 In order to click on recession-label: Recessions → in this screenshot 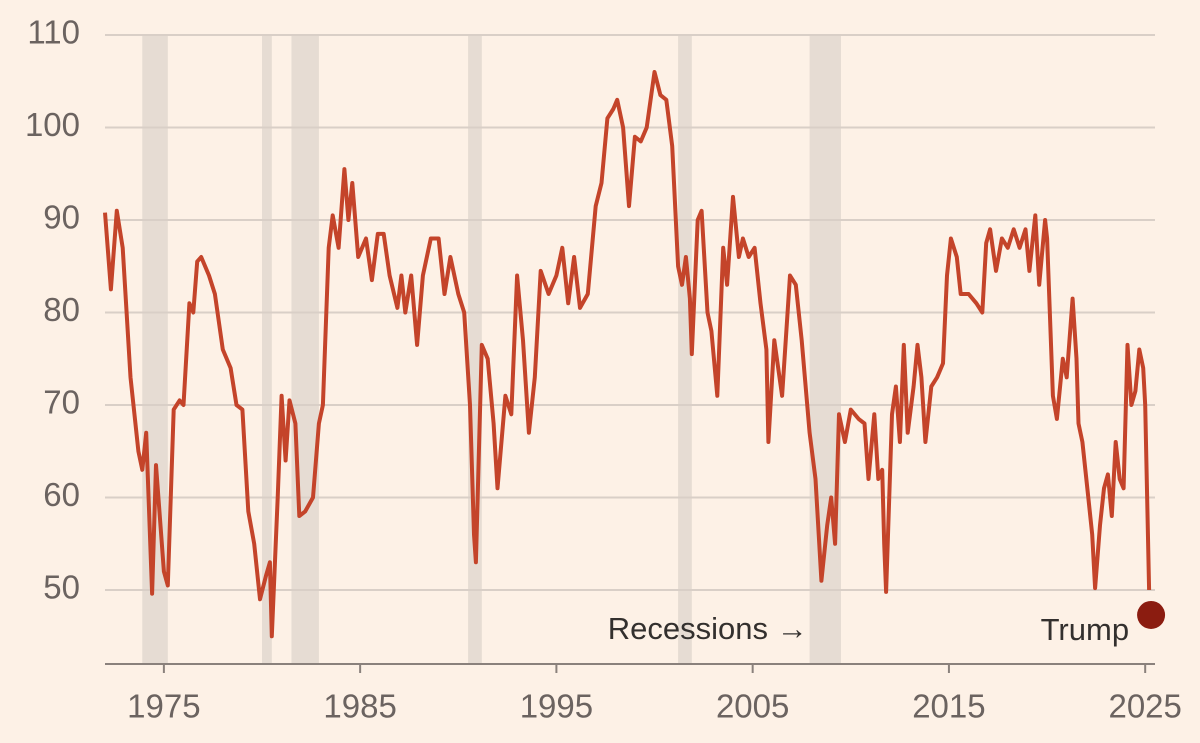, I will do `click(708, 628)`.